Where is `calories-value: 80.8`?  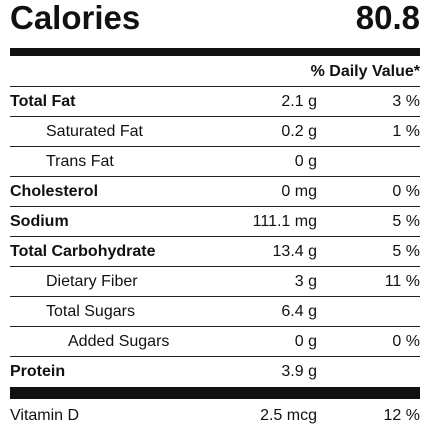
calories-value: 80.8 is located at coordinates (387, 18).